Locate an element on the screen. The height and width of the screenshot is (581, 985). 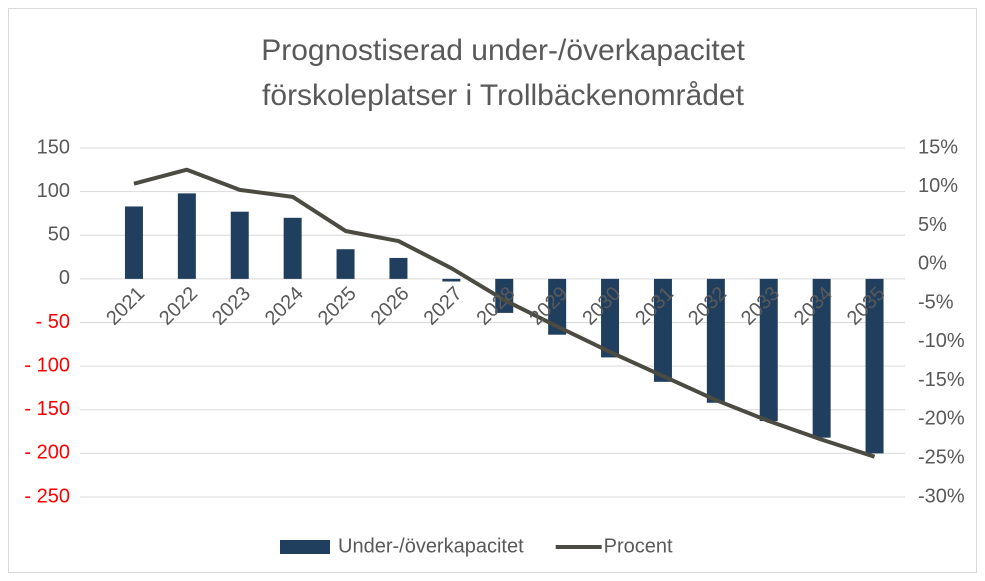
y-tick-label: 0 is located at coordinates (64, 278).